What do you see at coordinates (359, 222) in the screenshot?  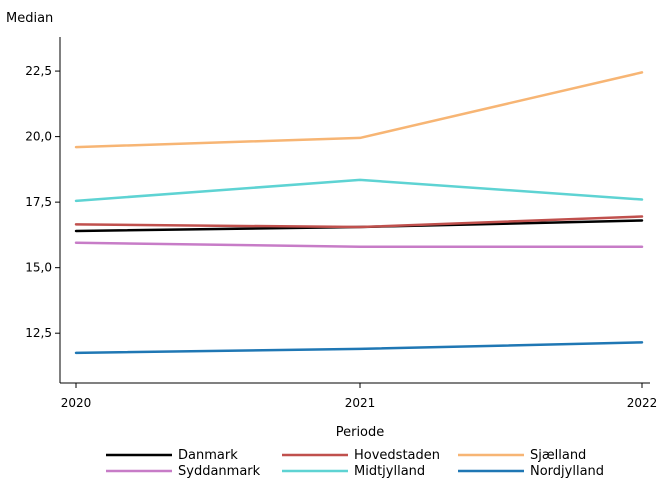 I see `series-line-hovedstaden` at bounding box center [359, 222].